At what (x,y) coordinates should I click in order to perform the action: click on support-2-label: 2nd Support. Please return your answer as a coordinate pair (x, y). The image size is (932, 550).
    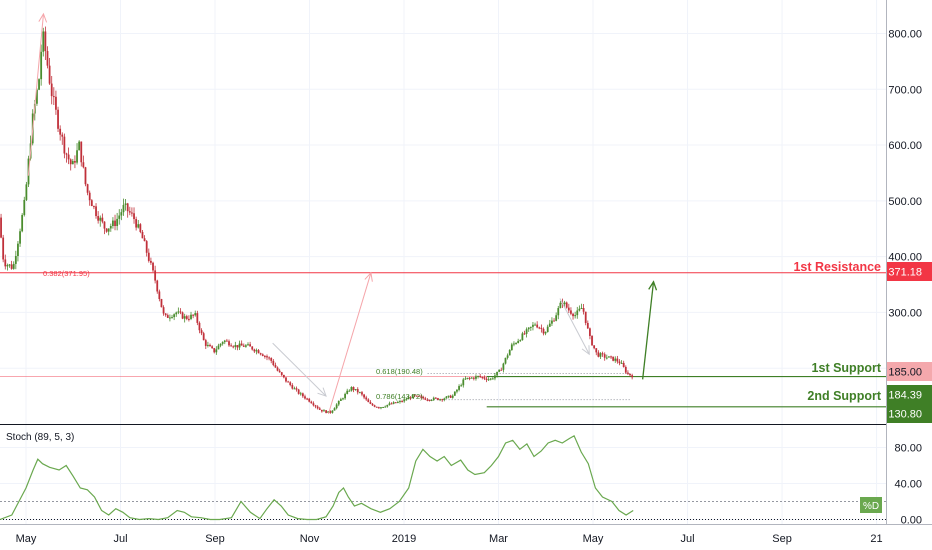
    Looking at the image, I should click on (844, 396).